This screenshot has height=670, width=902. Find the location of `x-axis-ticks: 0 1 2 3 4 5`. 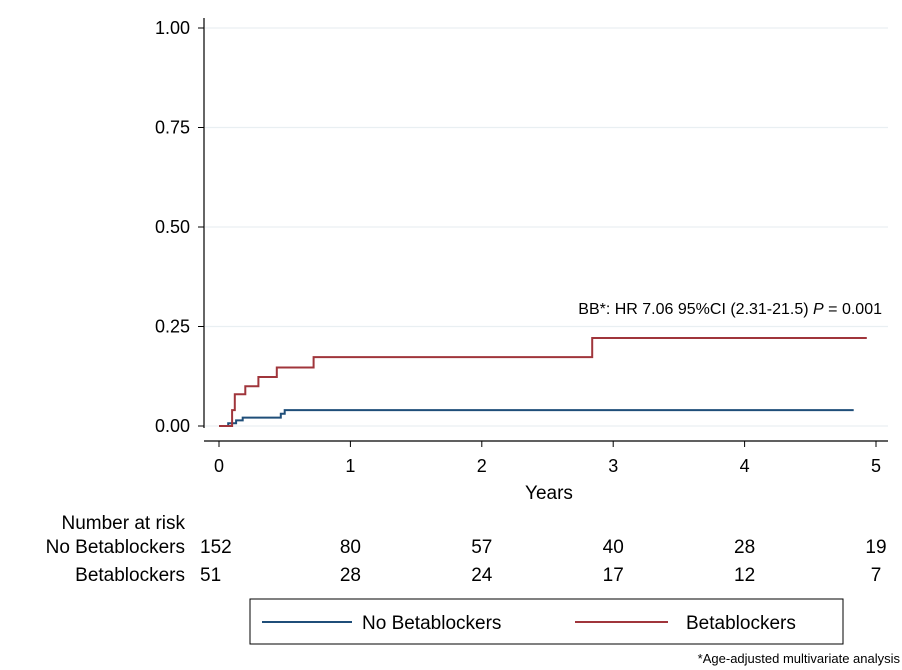

x-axis-ticks: 0 1 2 3 4 5 is located at coordinates (547, 458).